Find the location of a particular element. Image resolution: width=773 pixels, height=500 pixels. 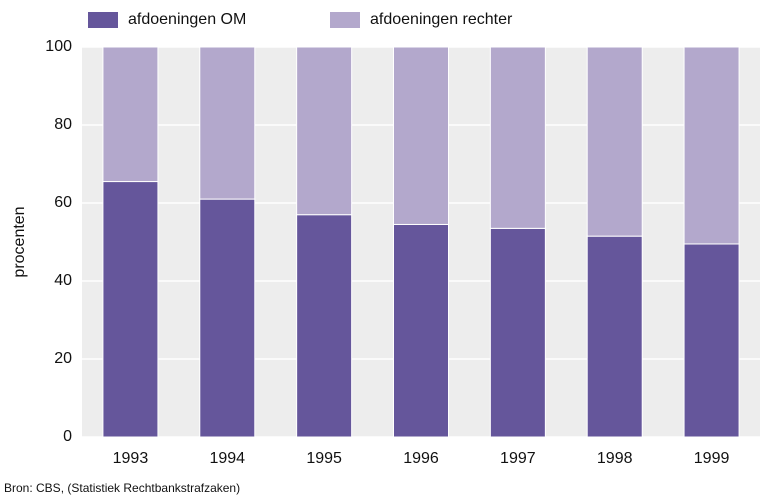

legend-label: afdoeningen rechter is located at coordinates (441, 19).